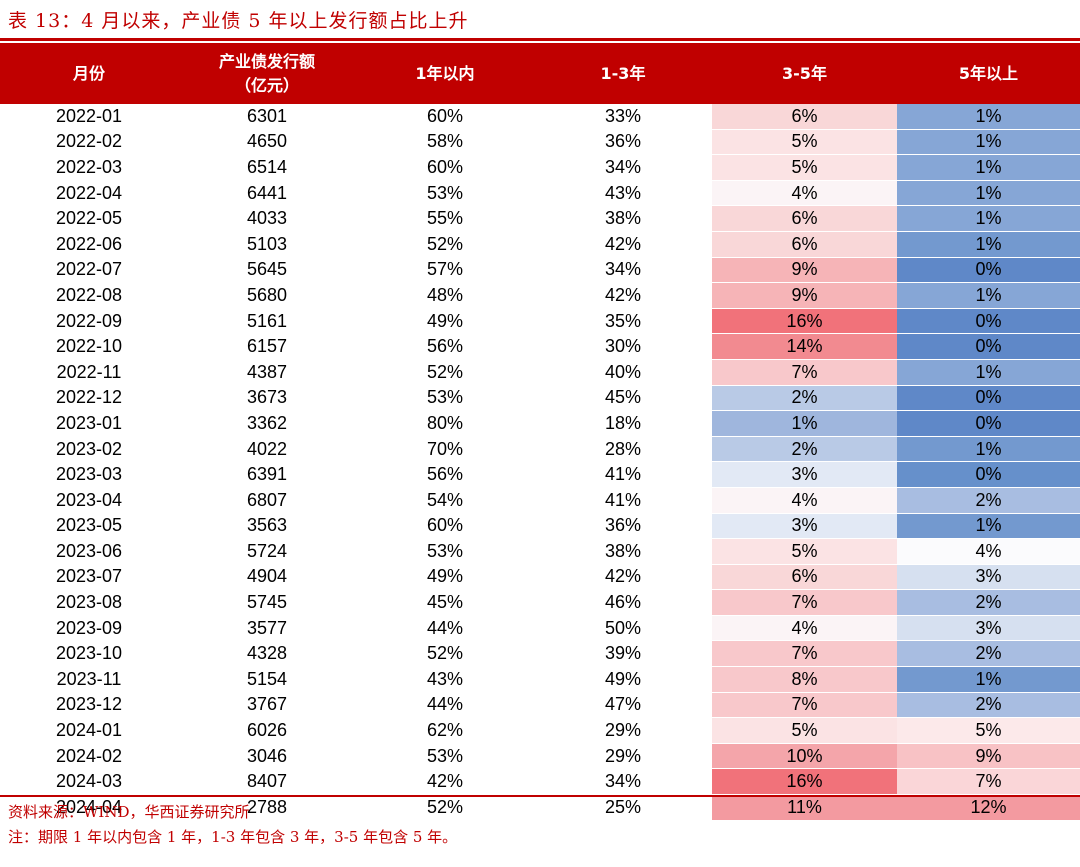  I want to click on header-1-3y: 1-3年, so click(623, 73).